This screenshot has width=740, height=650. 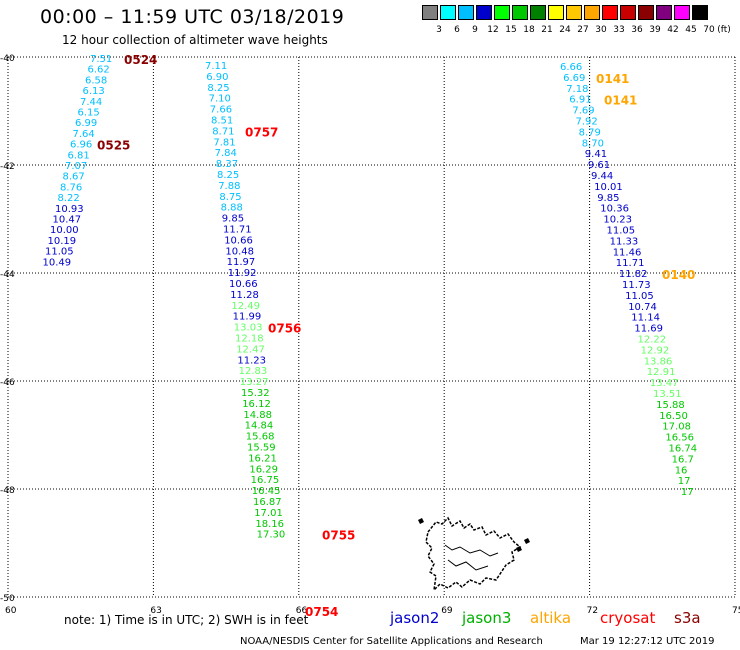 I want to click on wave-height-value: 6.99, so click(x=86, y=123).